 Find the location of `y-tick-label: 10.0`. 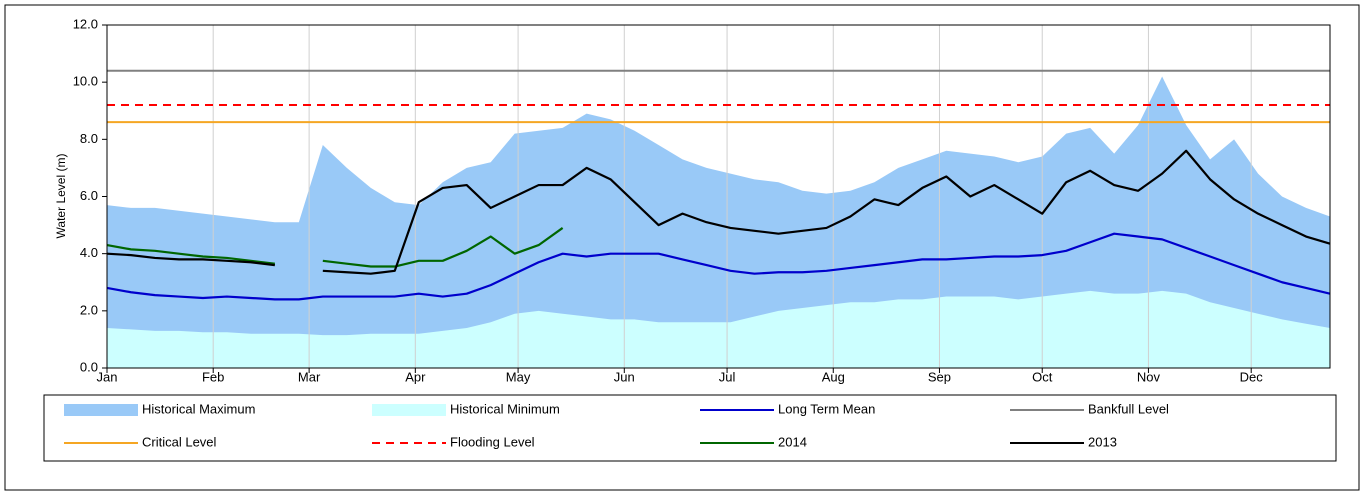

y-tick-label: 10.0 is located at coordinates (85, 81).